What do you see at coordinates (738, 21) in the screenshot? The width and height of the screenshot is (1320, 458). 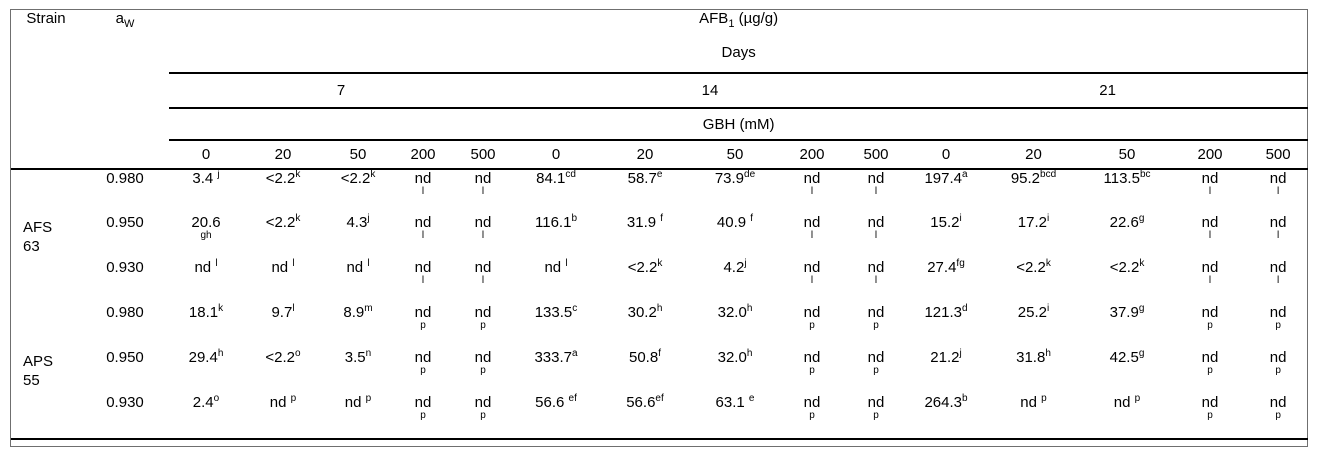 I see `afb1-title: AFB1 (µg/g)` at bounding box center [738, 21].